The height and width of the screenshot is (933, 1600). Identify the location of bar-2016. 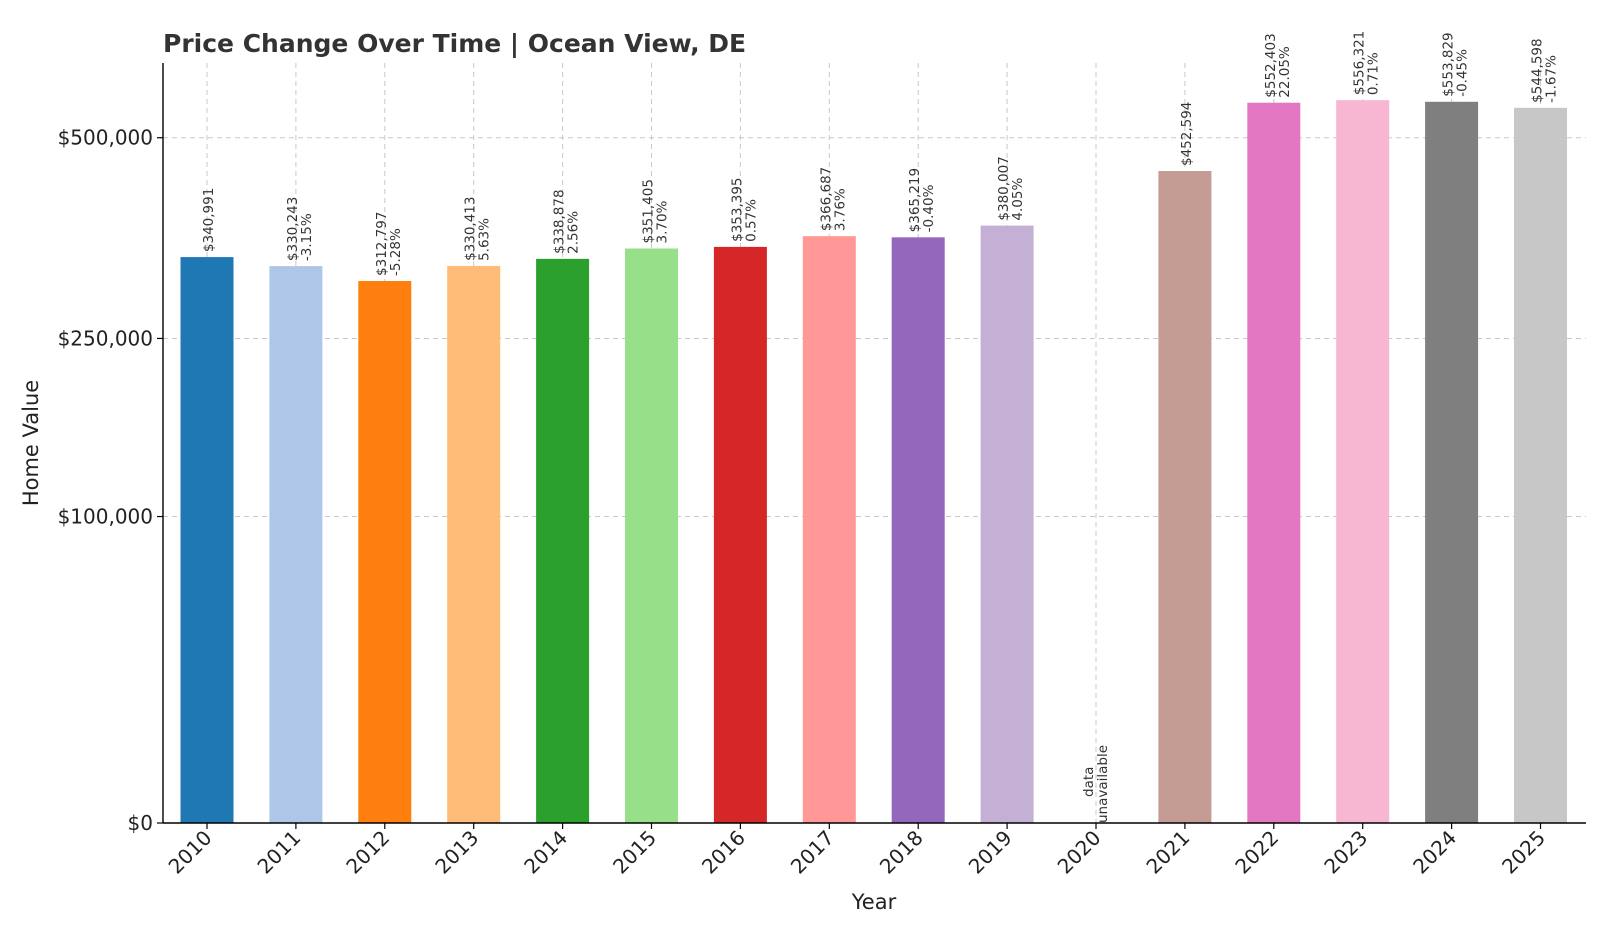
(740, 534).